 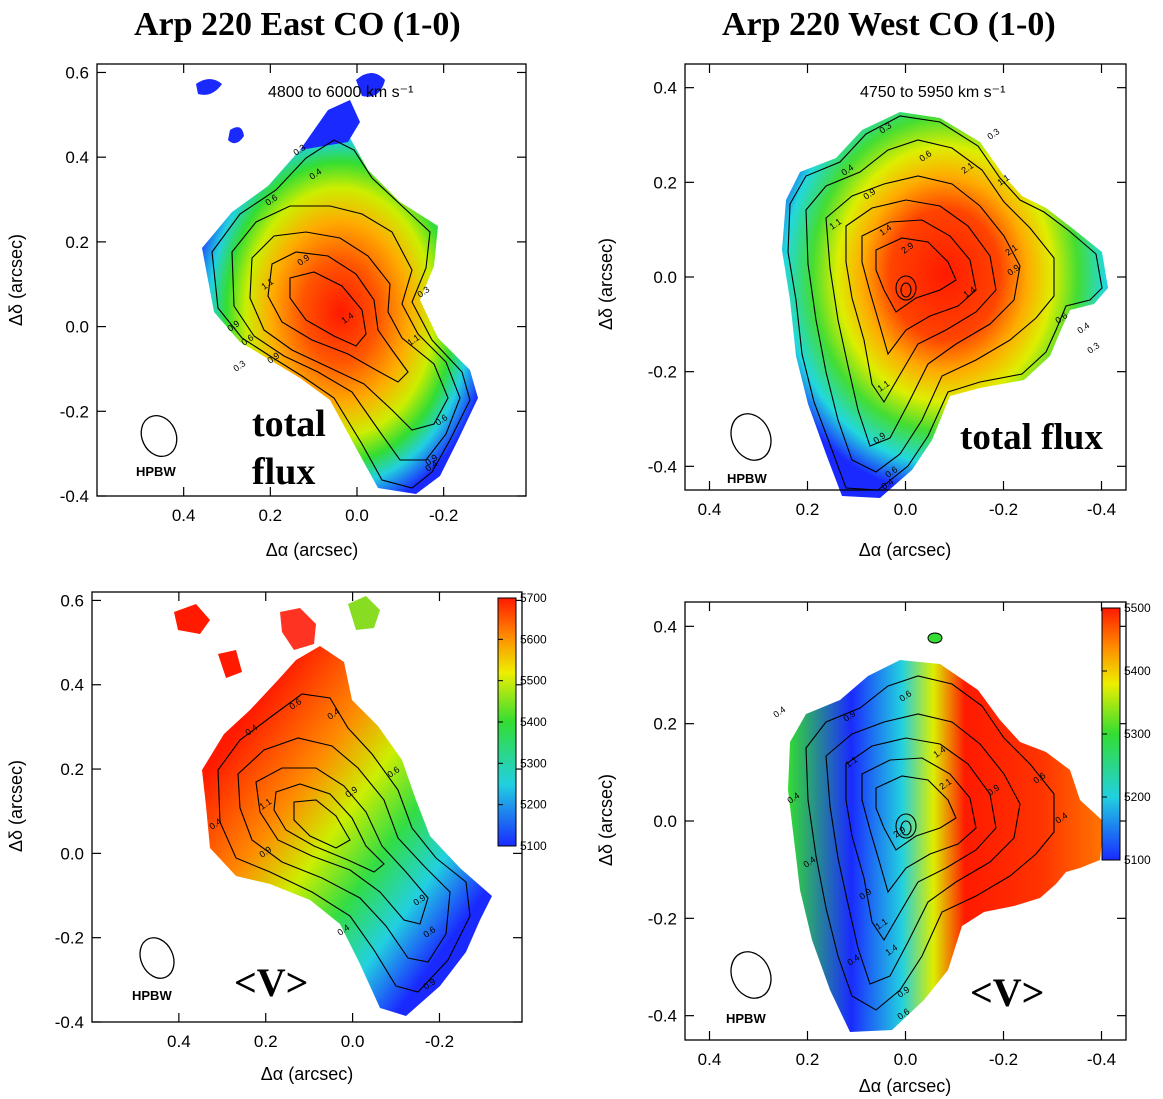 What do you see at coordinates (152, 995) in the screenshot?
I see `east-velocity-beam-label: HPBW` at bounding box center [152, 995].